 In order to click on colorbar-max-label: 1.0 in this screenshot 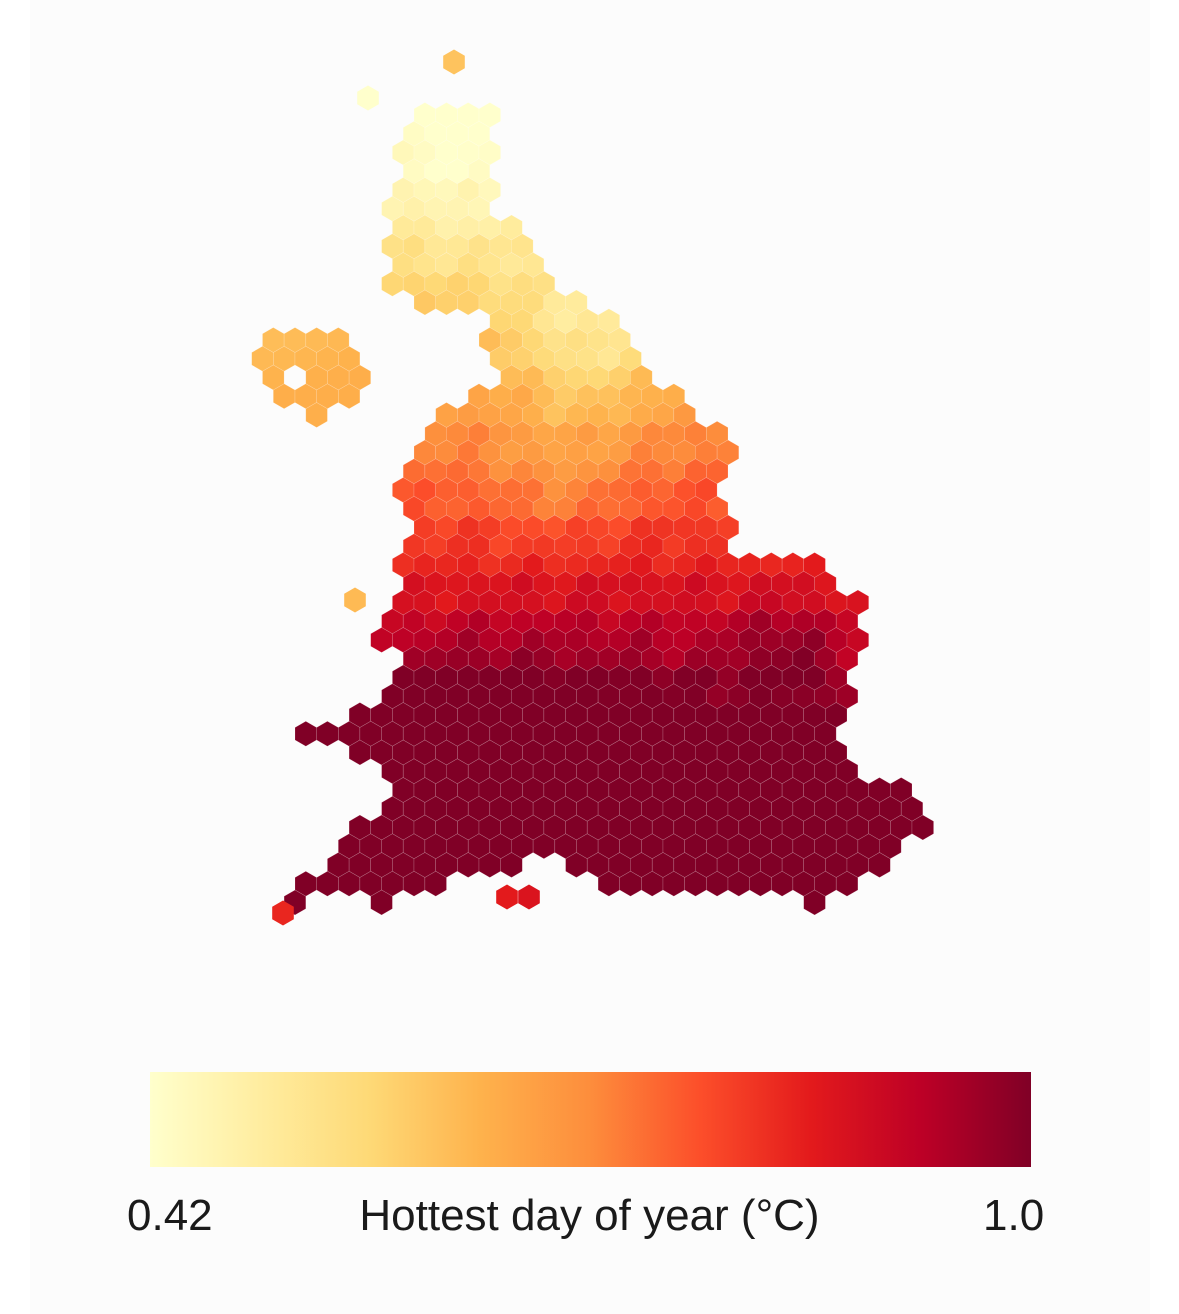, I will do `click(1014, 1215)`.